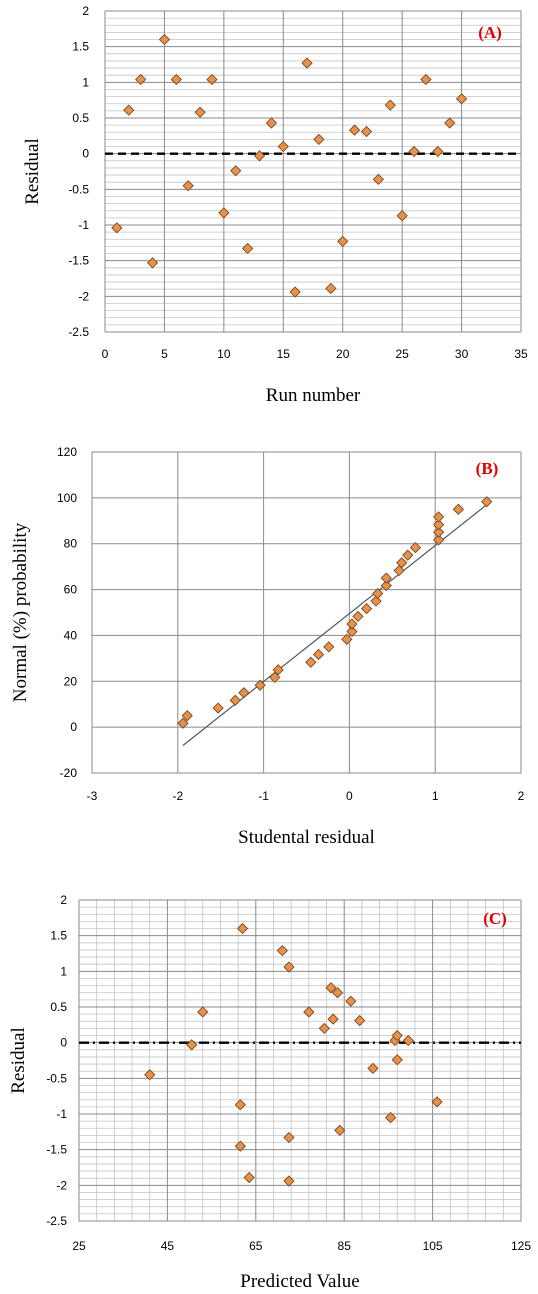 The image size is (538, 1294). Describe the element at coordinates (63, 971) in the screenshot. I see `y-tick-label: 1` at that location.